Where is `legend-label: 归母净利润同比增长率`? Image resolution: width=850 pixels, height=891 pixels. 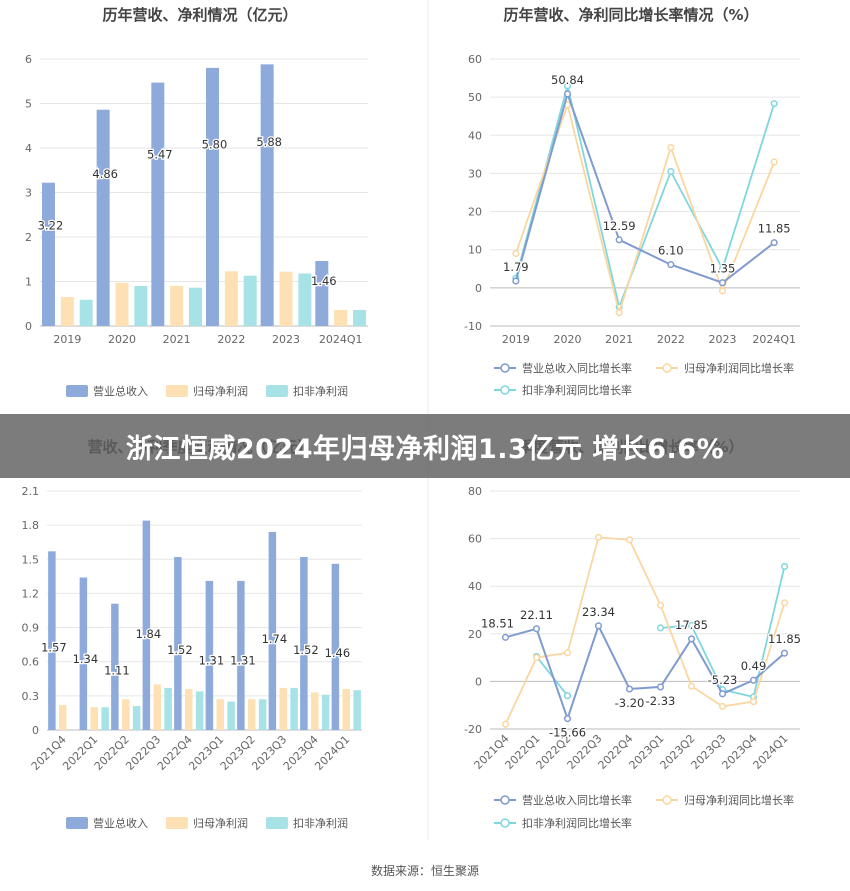
legend-label: 归母净利润同比增长率 is located at coordinates (739, 800).